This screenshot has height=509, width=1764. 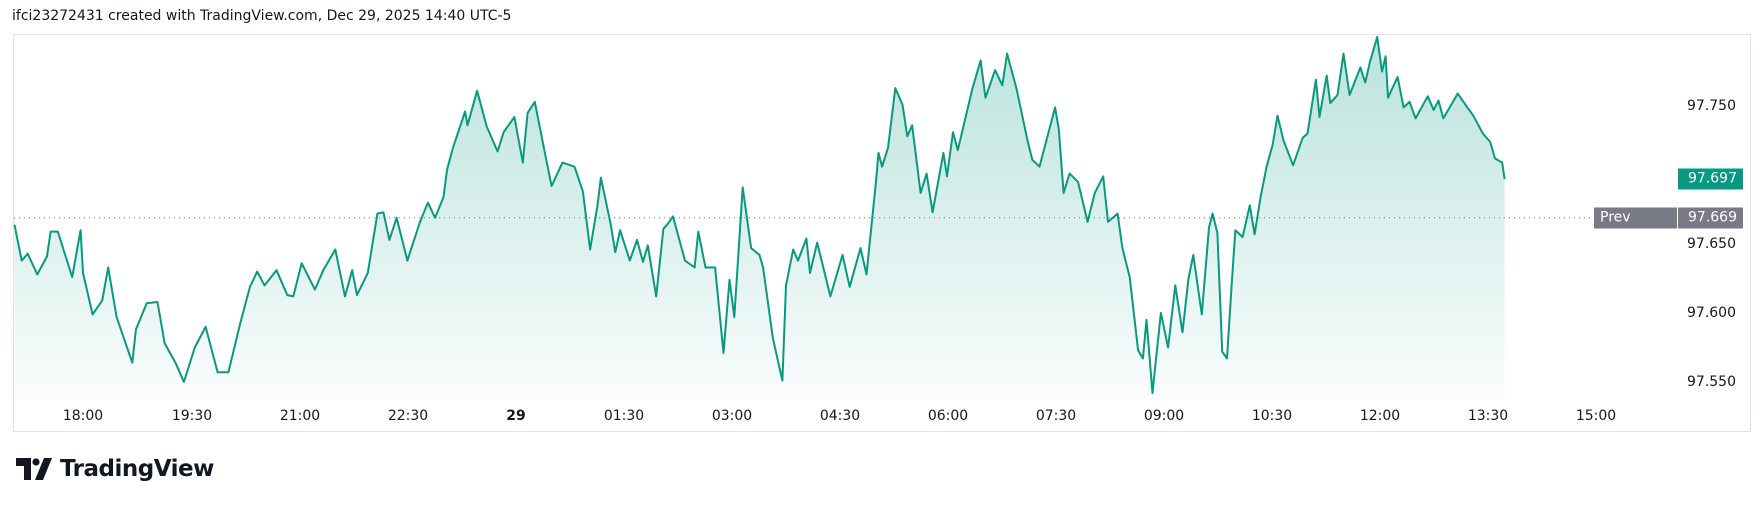 What do you see at coordinates (1056, 416) in the screenshot?
I see `x-tick-label: 07:30` at bounding box center [1056, 416].